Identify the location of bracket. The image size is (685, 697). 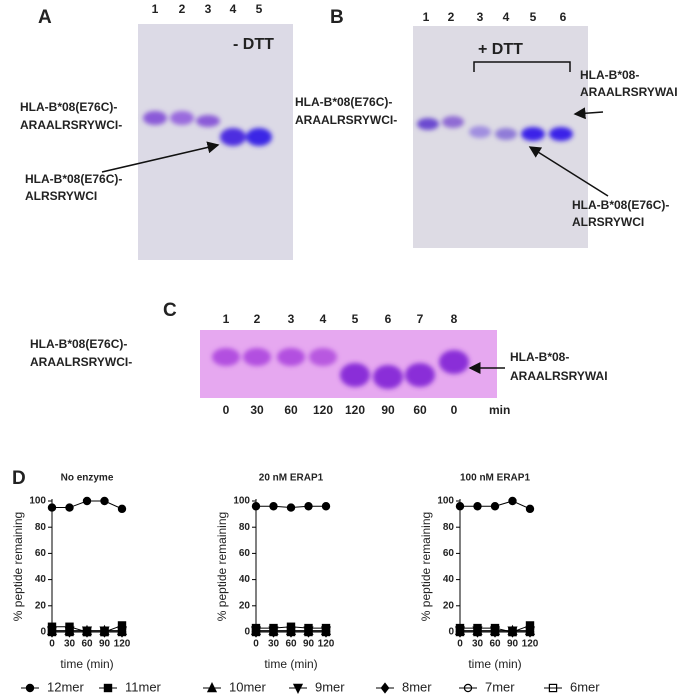
(522, 66).